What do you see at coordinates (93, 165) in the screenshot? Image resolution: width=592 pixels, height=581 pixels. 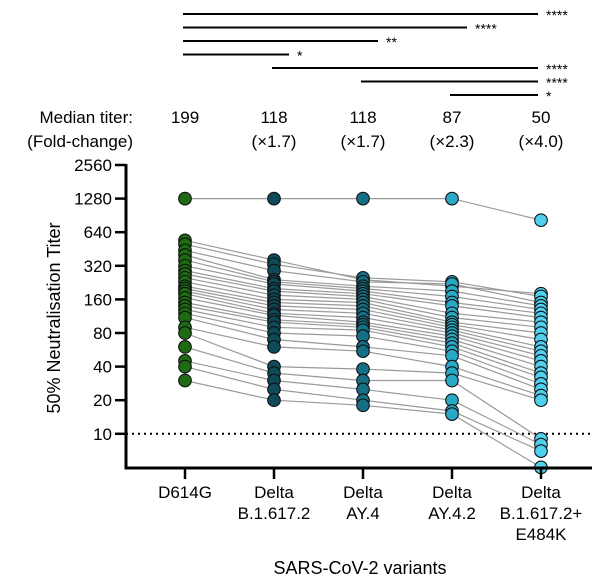 I see `y-tick-label: 2560` at bounding box center [93, 165].